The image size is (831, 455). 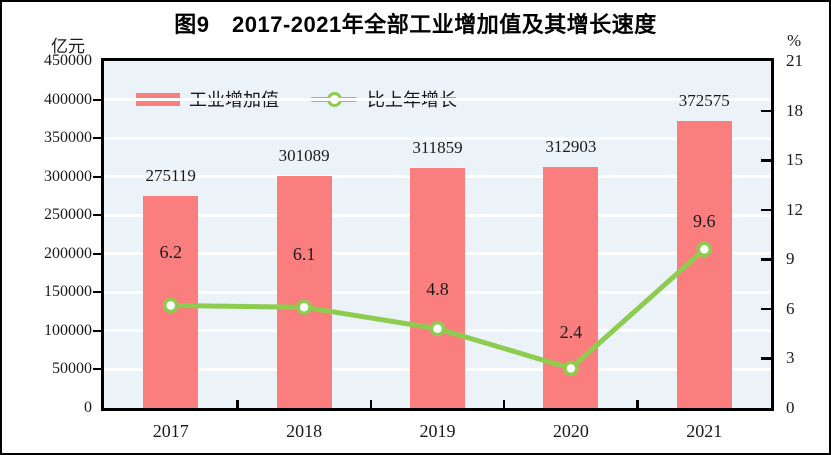 I want to click on right-axis-label: 0, so click(x=790, y=407).